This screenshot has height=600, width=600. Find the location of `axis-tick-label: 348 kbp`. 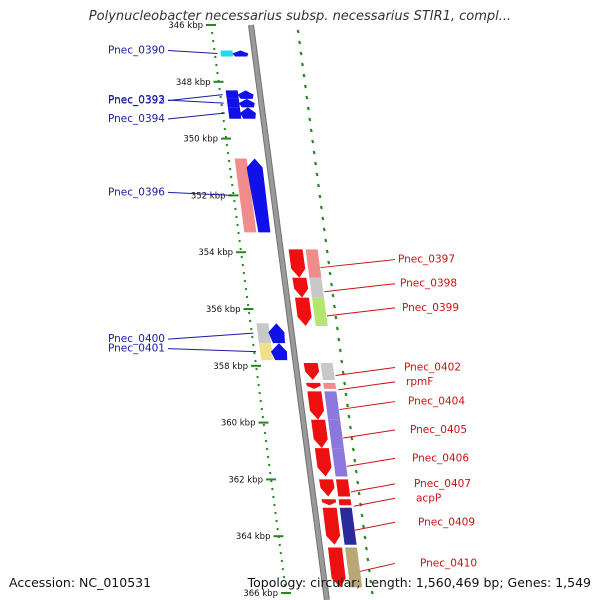

axis-tick-label: 348 kbp is located at coordinates (193, 83).